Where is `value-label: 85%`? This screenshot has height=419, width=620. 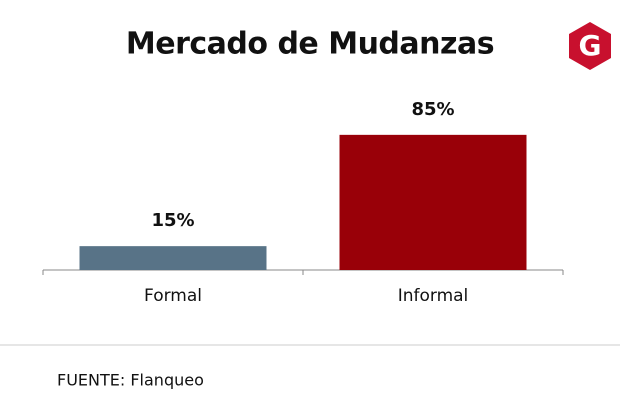 value-label: 85% is located at coordinates (432, 109).